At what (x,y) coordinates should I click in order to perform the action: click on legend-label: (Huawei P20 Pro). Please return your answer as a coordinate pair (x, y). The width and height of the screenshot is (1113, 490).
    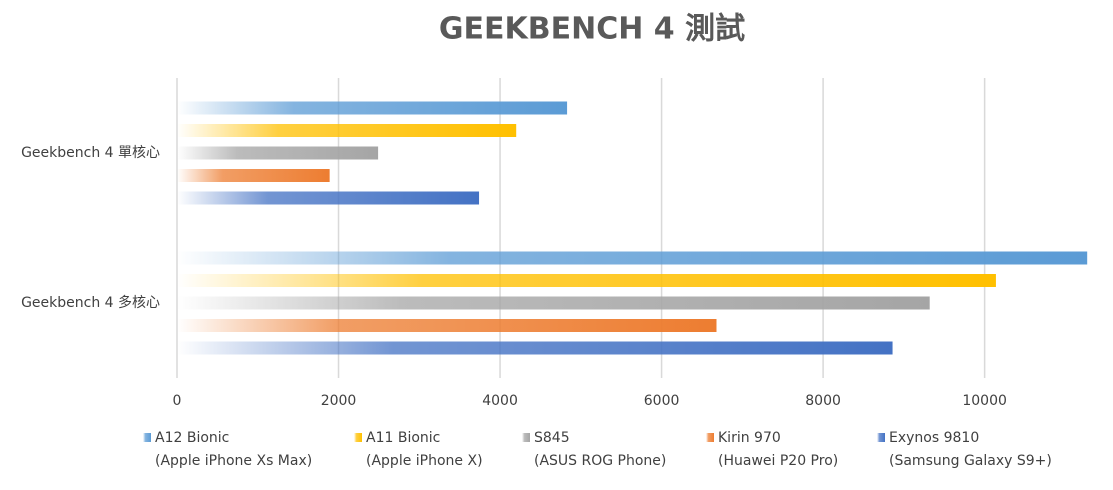
    Looking at the image, I should click on (778, 461).